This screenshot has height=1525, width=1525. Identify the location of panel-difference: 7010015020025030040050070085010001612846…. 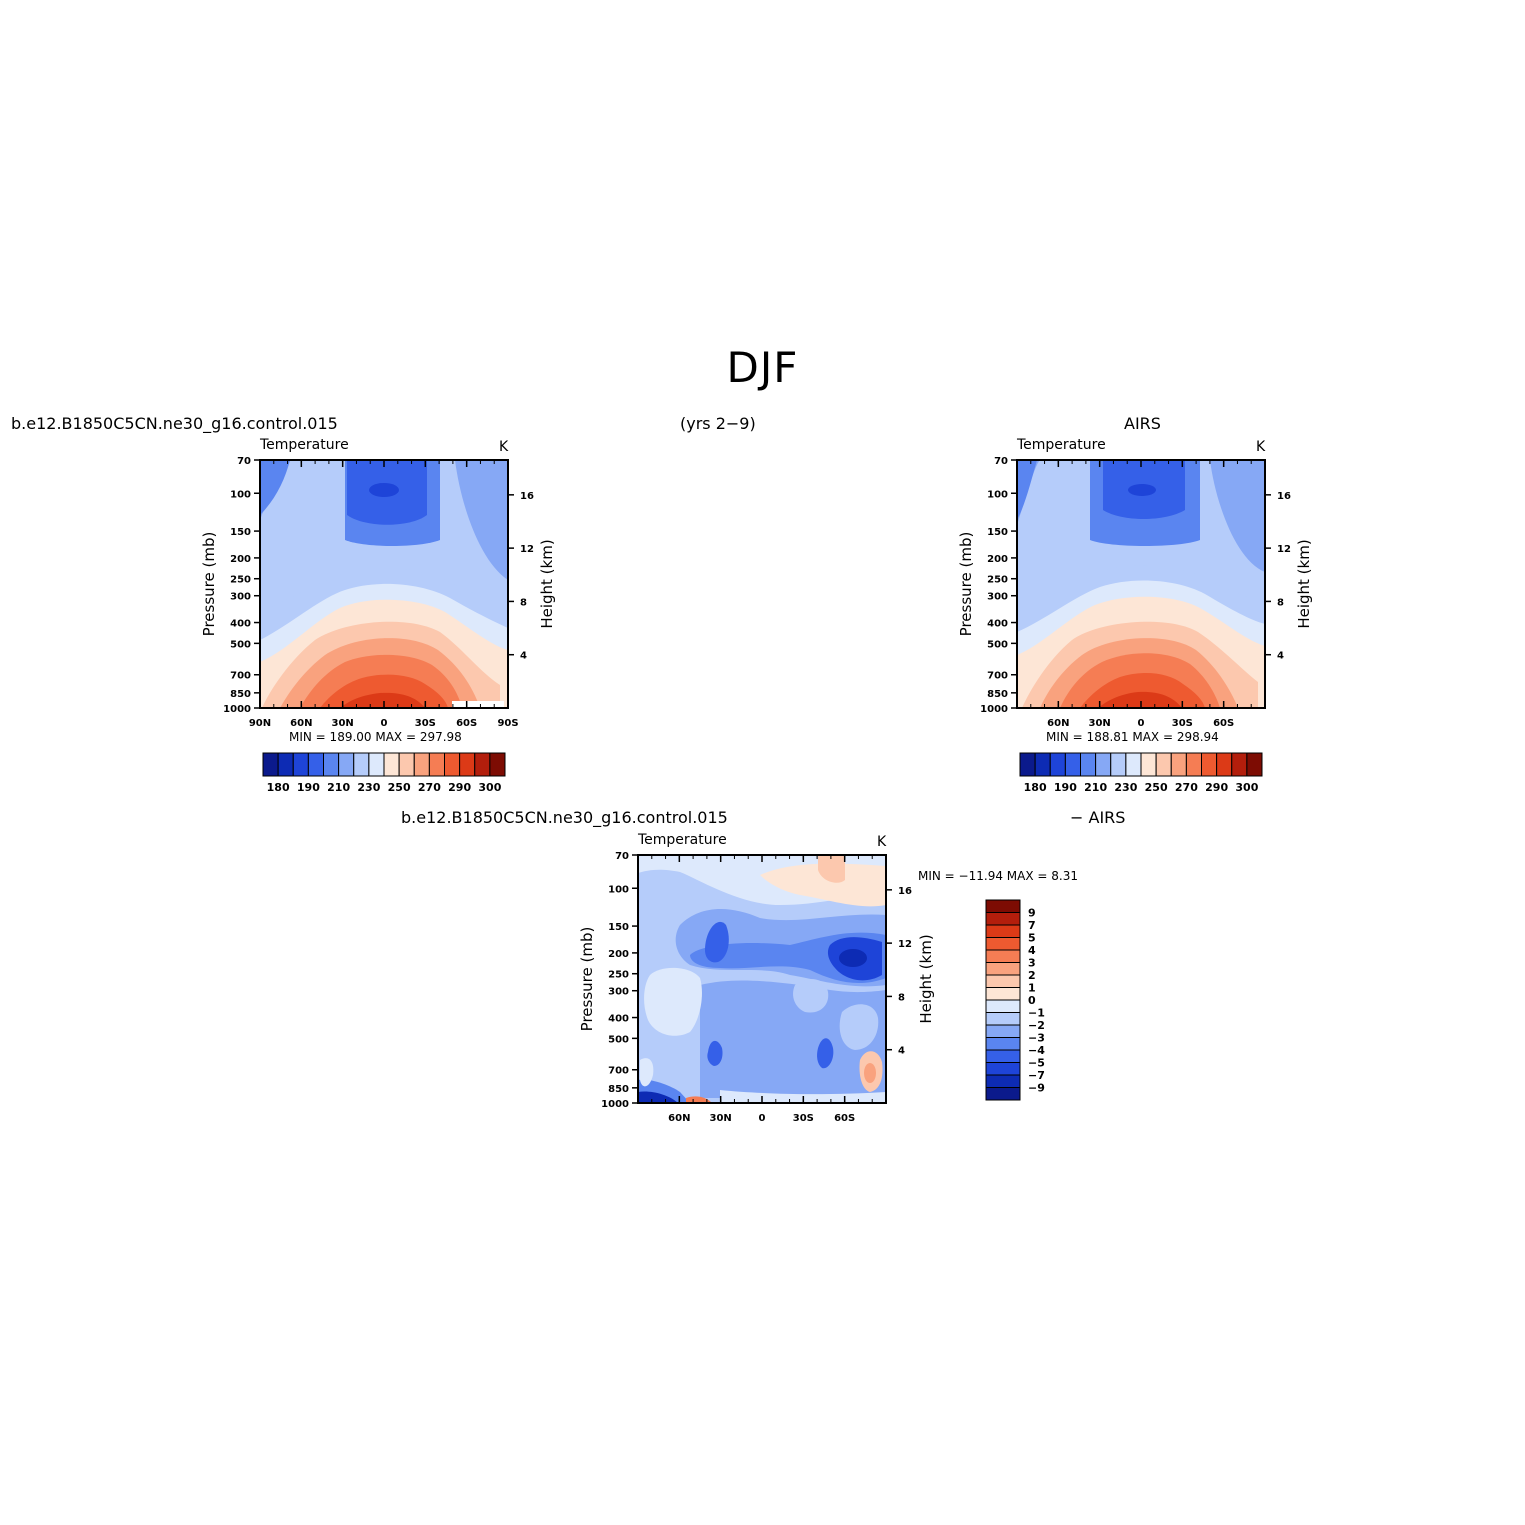
(828, 978).